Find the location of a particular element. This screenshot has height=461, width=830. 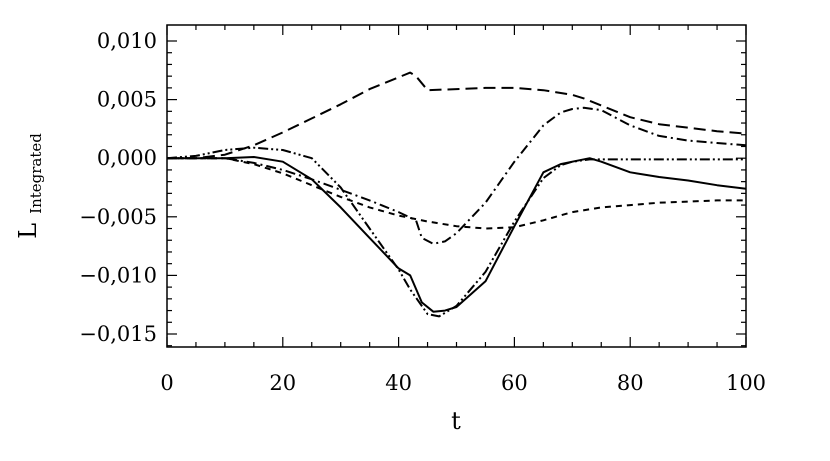

series-line-long-dash is located at coordinates (457, 115).